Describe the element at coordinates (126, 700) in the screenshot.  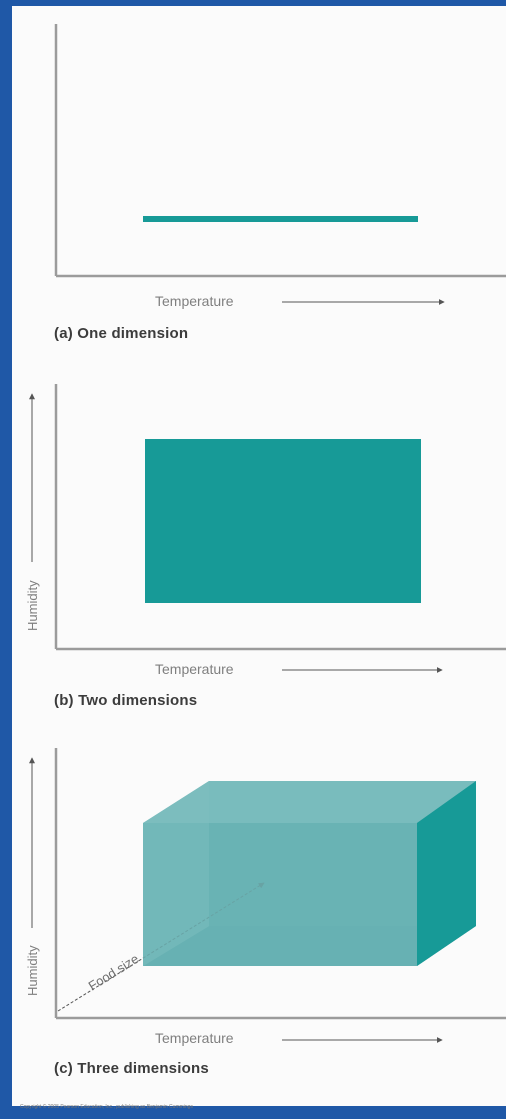
I see `panel-b-caption: (b) Two dimensions` at that location.